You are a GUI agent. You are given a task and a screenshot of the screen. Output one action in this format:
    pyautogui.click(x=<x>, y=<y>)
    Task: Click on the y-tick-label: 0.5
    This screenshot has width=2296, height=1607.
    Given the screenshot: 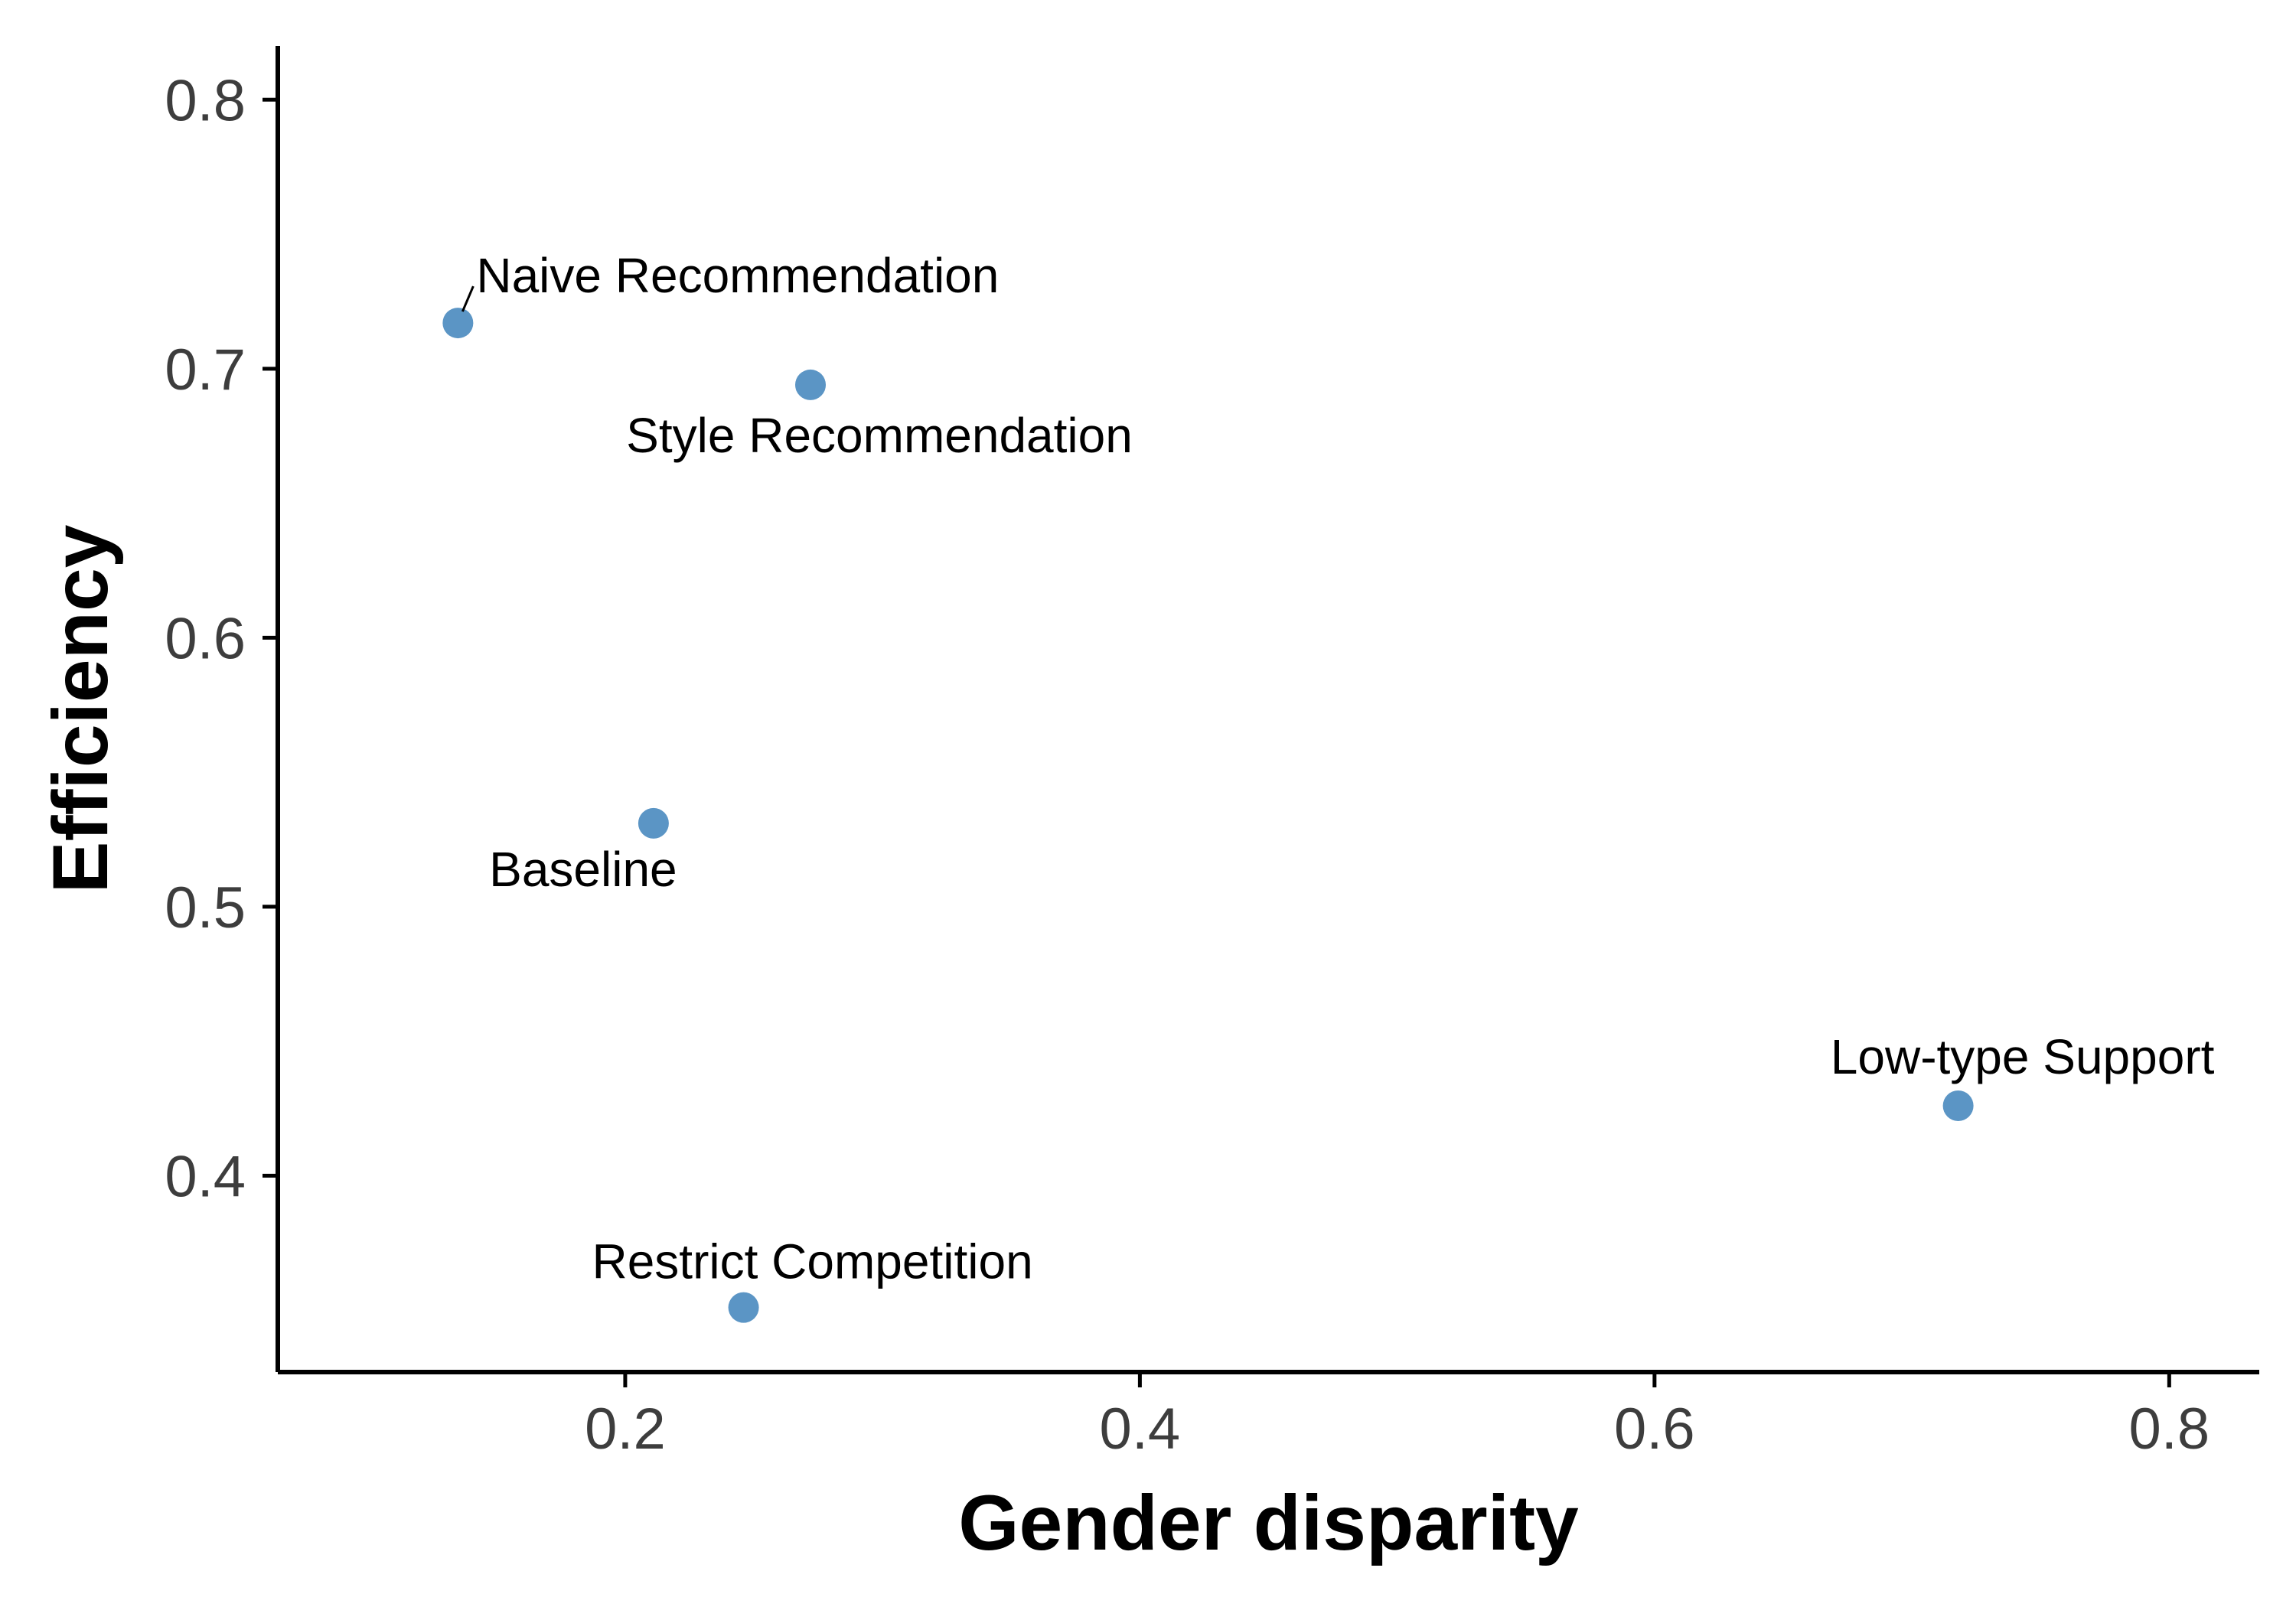 What is the action you would take?
    pyautogui.click(x=205, y=908)
    